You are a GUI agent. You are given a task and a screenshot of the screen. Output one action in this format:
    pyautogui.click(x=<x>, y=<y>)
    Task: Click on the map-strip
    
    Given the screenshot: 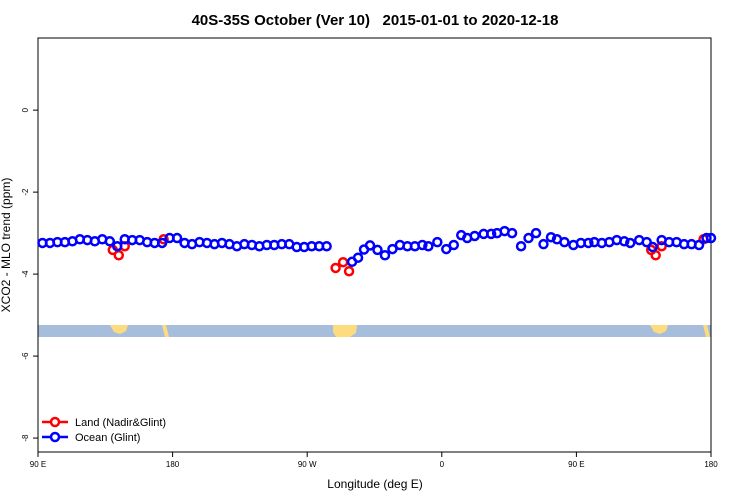 What is the action you would take?
    pyautogui.click(x=374, y=331)
    